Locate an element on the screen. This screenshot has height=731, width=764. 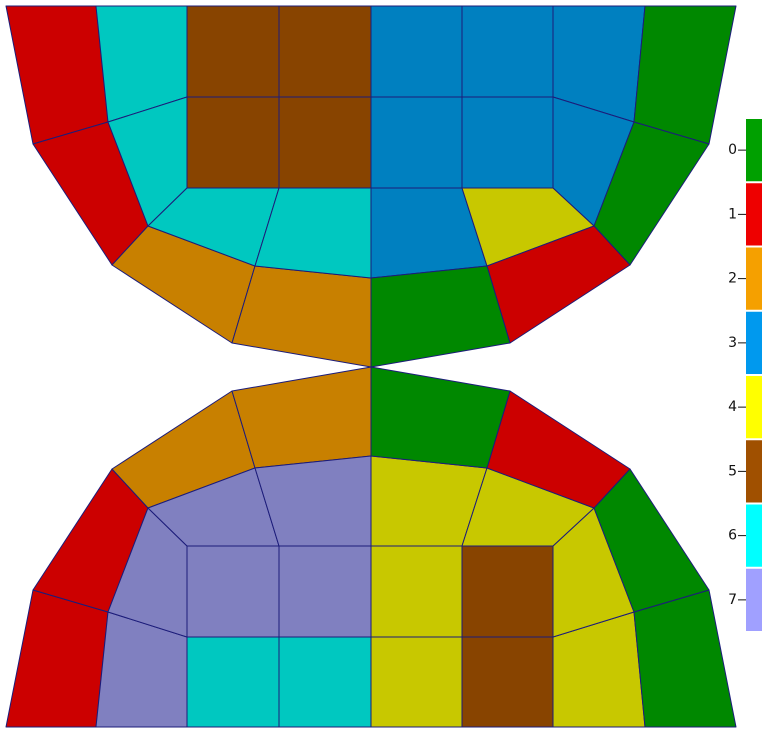
colorbar: 0 1 2 3 4 5 6 7 is located at coordinates (745, 375).